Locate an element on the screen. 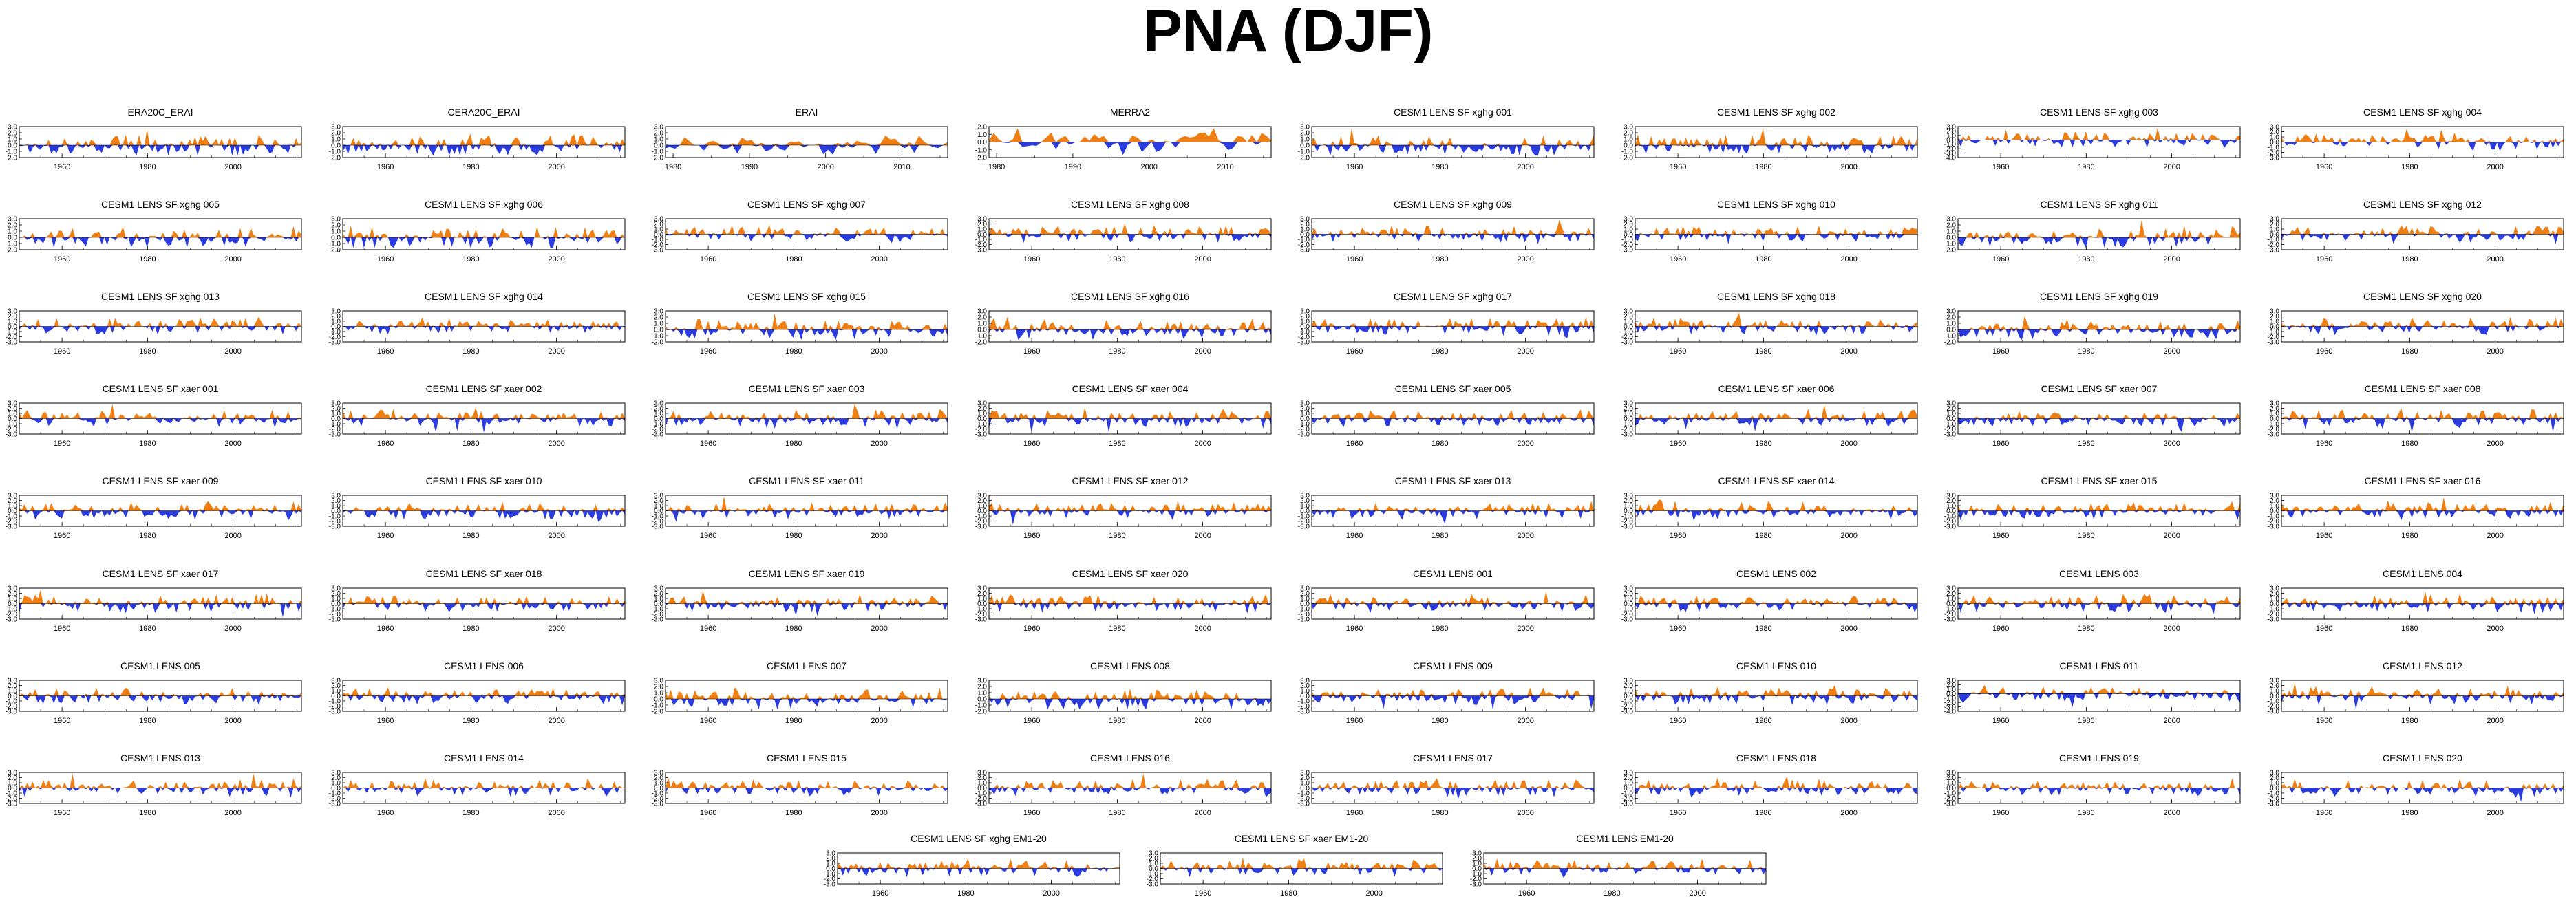 This screenshot has width=2576, height=919. panel-title: CESM1 LENS SF xghg 001 is located at coordinates (1453, 112).